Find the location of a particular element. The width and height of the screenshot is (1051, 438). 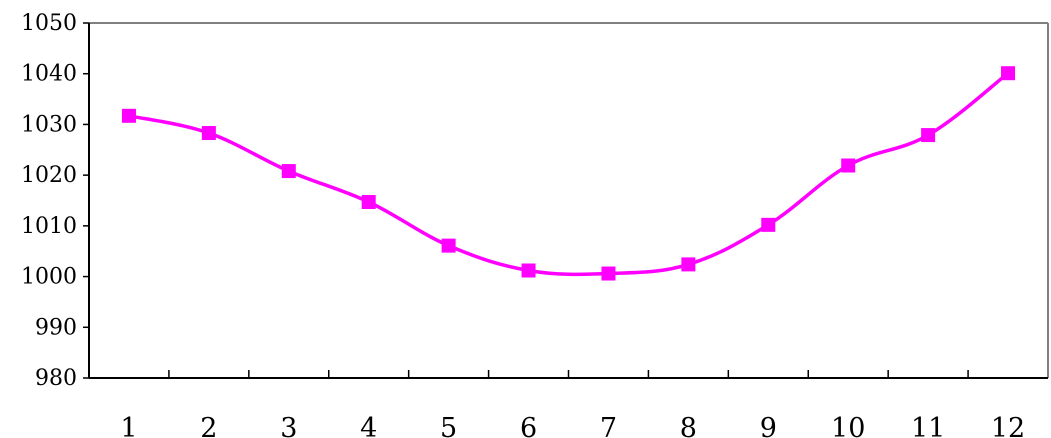

y-tick-label: 980 is located at coordinates (56, 378).